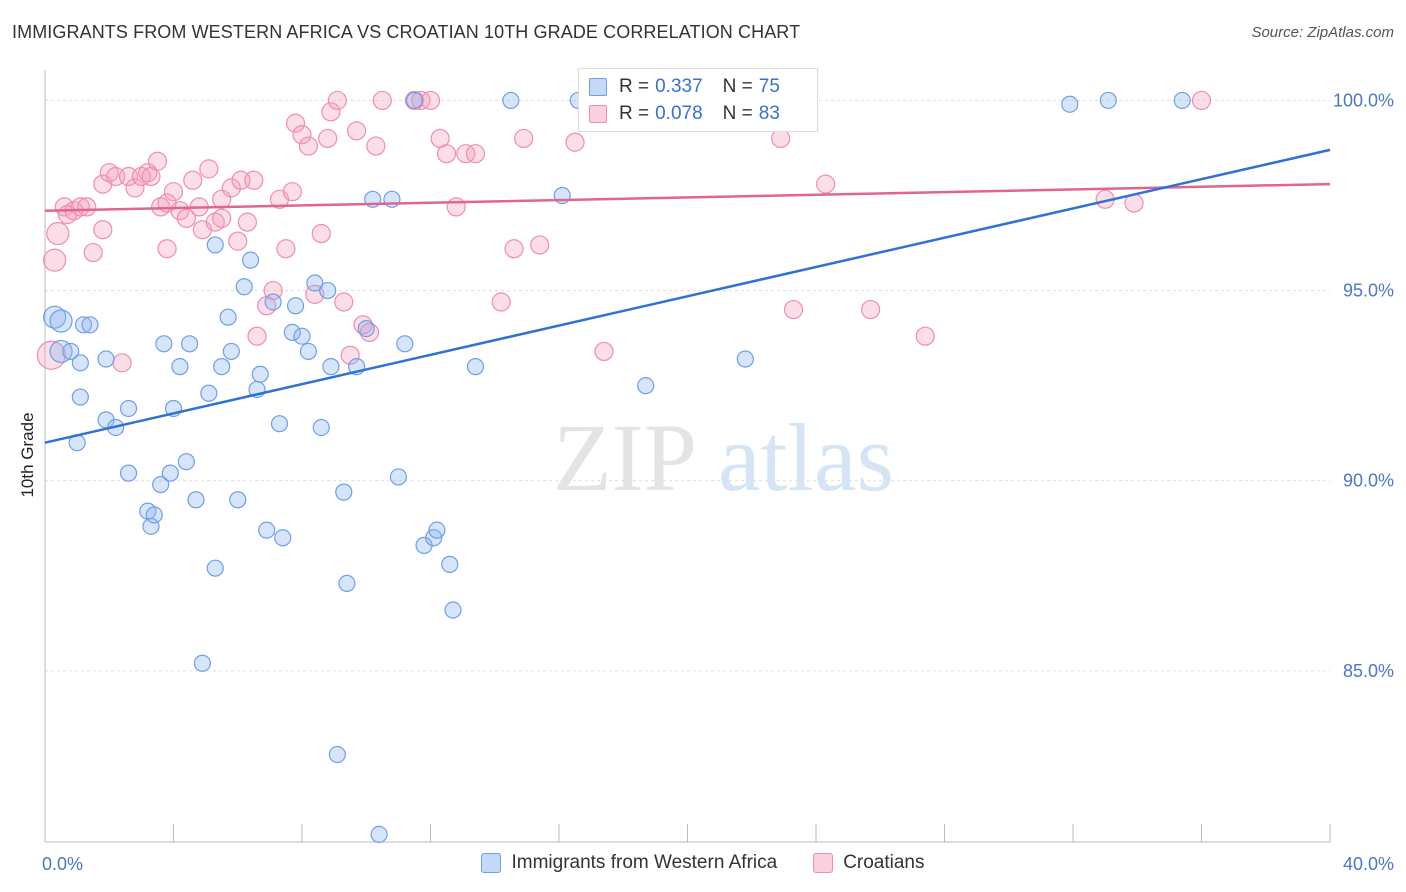  Describe the element at coordinates (769, 113) in the screenshot. I see `legend-n-value: 83` at that location.